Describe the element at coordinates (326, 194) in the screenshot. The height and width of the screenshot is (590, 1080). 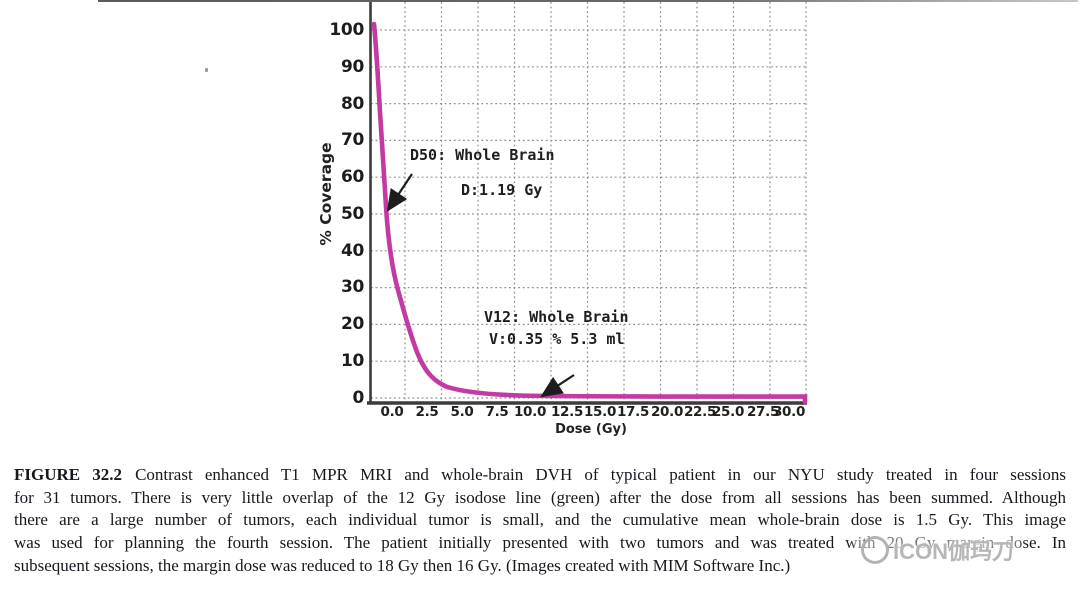
I see `y-axis-title: % Coverage` at that location.